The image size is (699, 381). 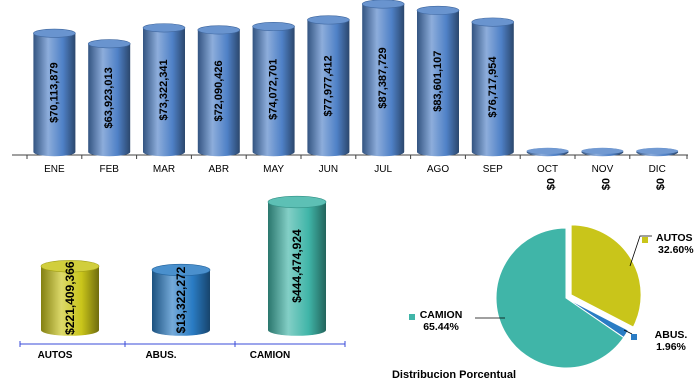 I want to click on month-tick-label: ABR, so click(x=219, y=169).